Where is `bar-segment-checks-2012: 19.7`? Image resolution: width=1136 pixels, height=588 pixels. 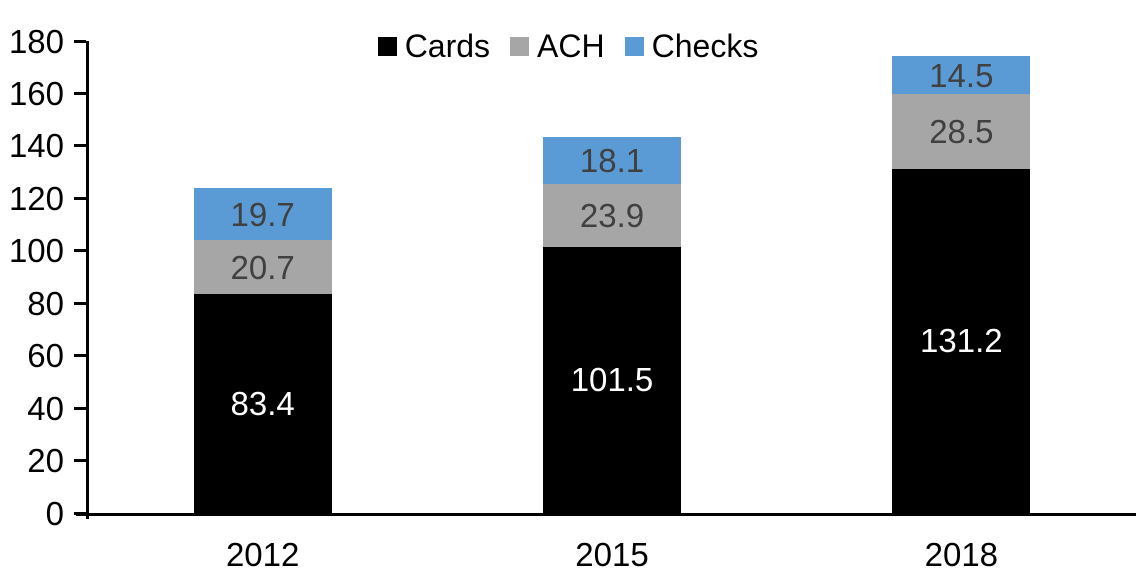
bar-segment-checks-2012: 19.7 is located at coordinates (262, 214).